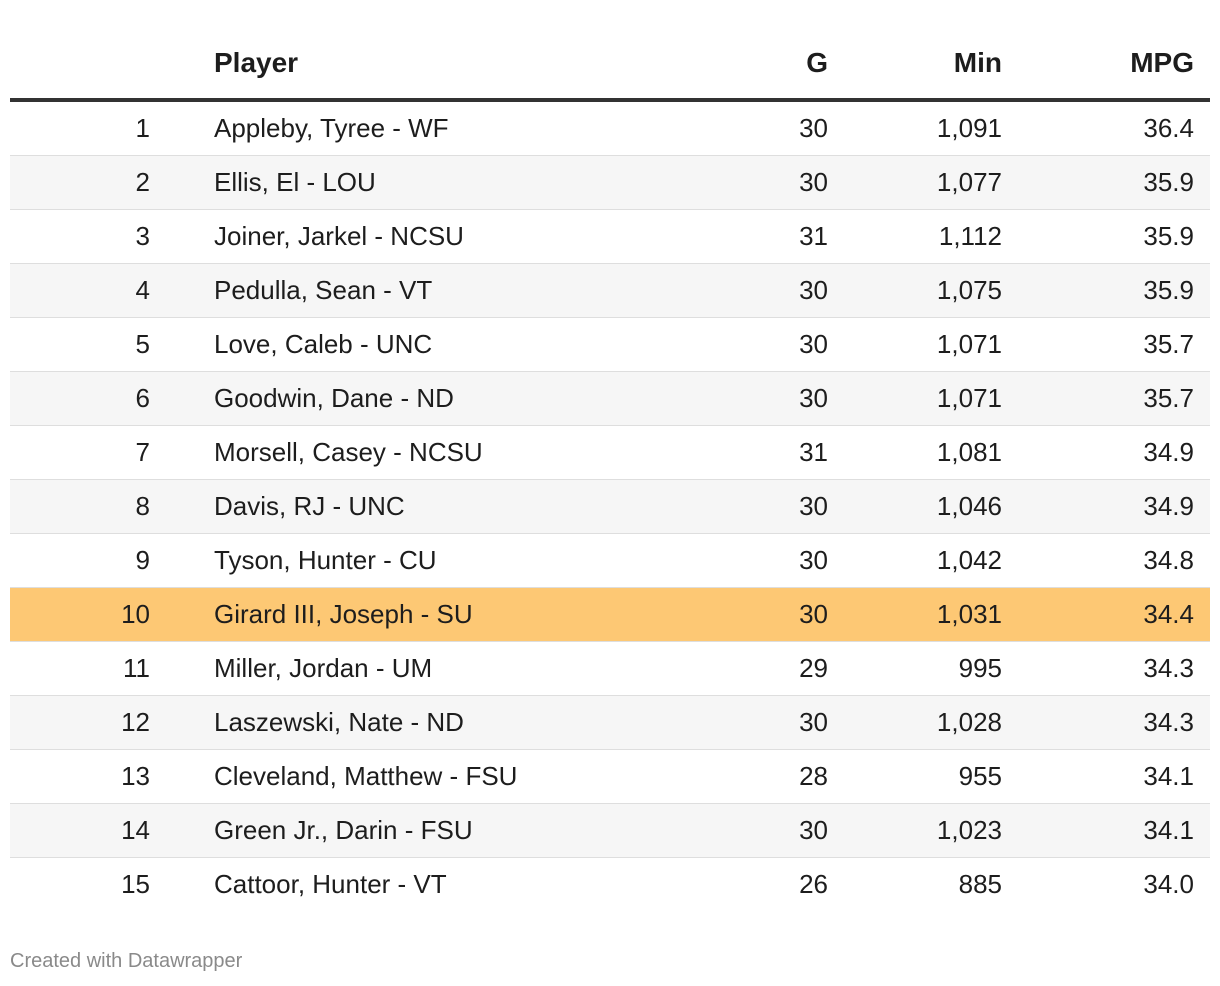  I want to click on table-row: 2 Ellis, El - LOU 30 1,077 35.9, so click(610, 182).